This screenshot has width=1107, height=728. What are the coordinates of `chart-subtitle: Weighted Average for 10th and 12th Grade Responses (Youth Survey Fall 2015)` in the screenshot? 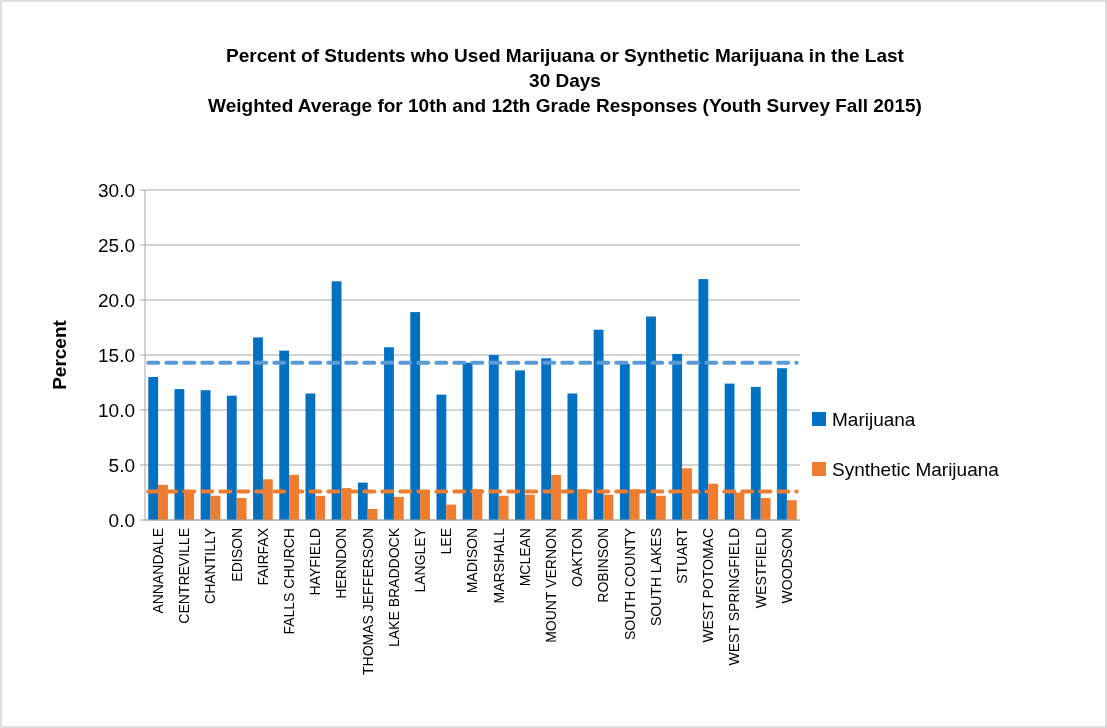 It's located at (565, 105).